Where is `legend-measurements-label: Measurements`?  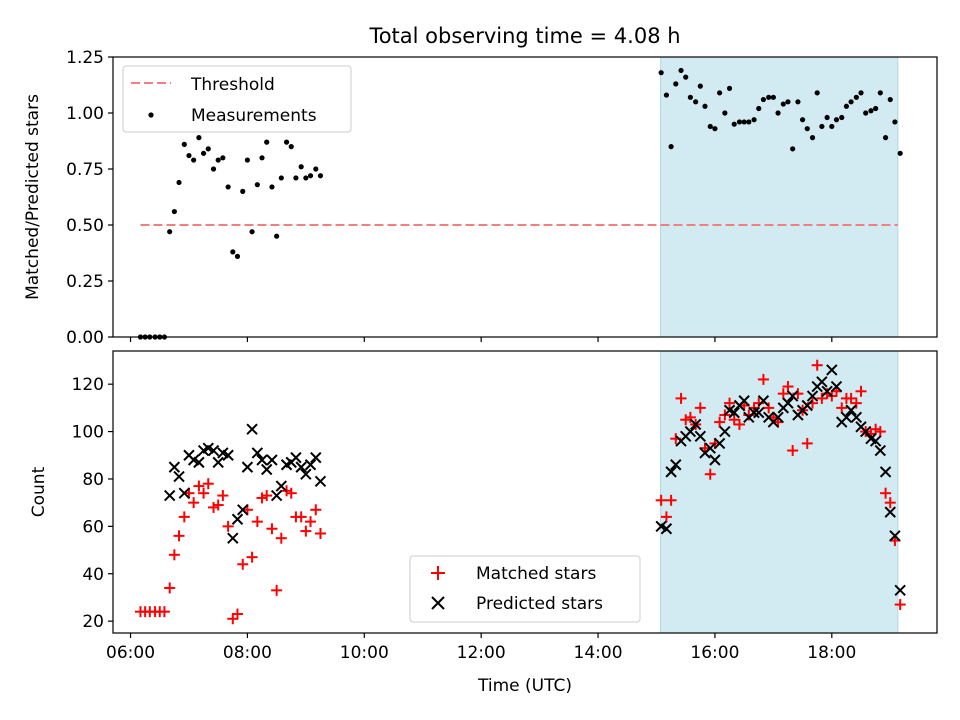
legend-measurements-label: Measurements is located at coordinates (254, 116).